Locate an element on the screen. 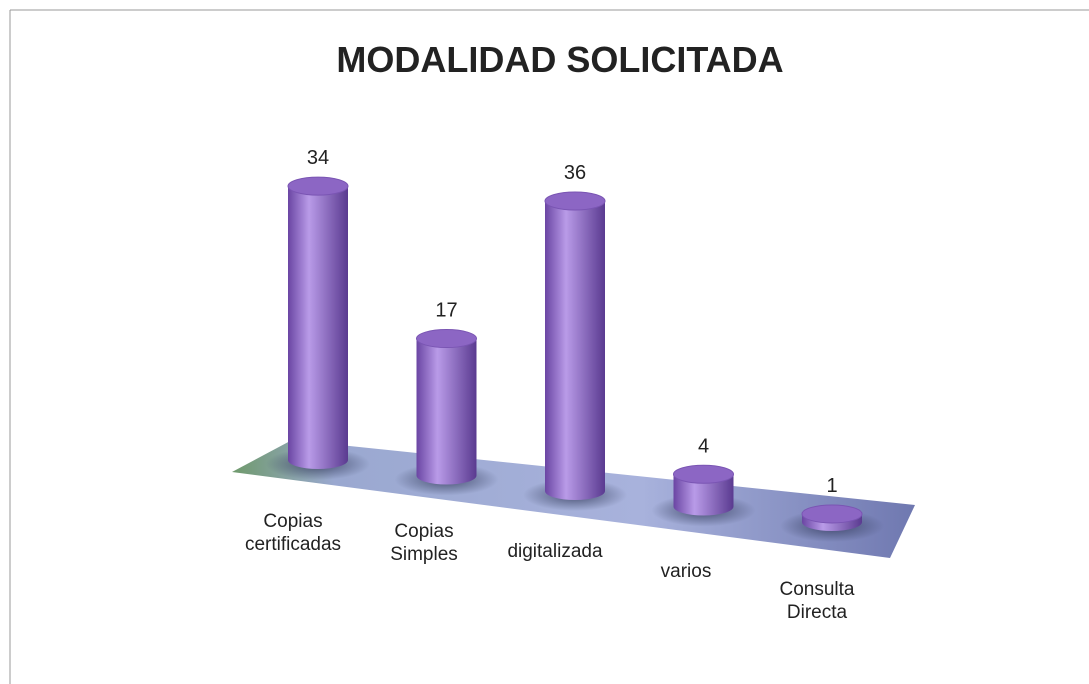  data-label: 1 is located at coordinates (831, 486).